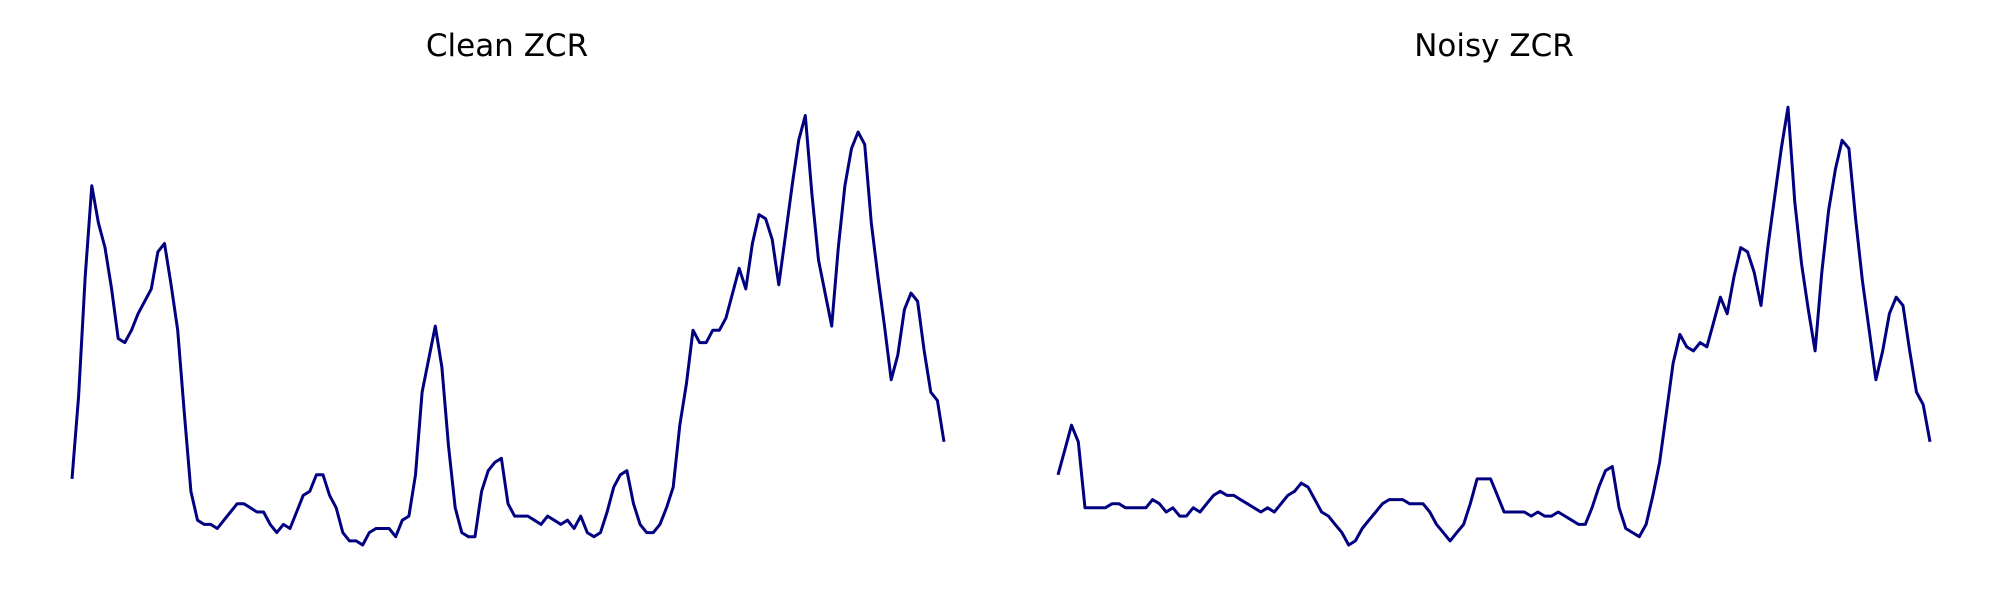 This screenshot has height=600, width=2000. I want to click on clean-zcr-title: Clean ZCR, so click(507, 46).